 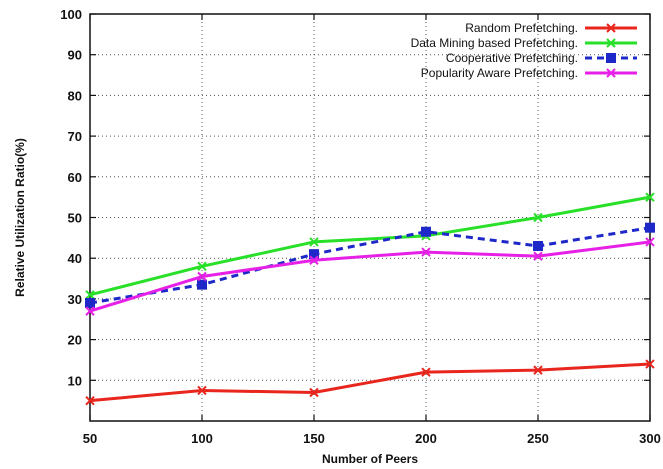 What do you see at coordinates (538, 438) in the screenshot?
I see `x-tick-label: 250` at bounding box center [538, 438].